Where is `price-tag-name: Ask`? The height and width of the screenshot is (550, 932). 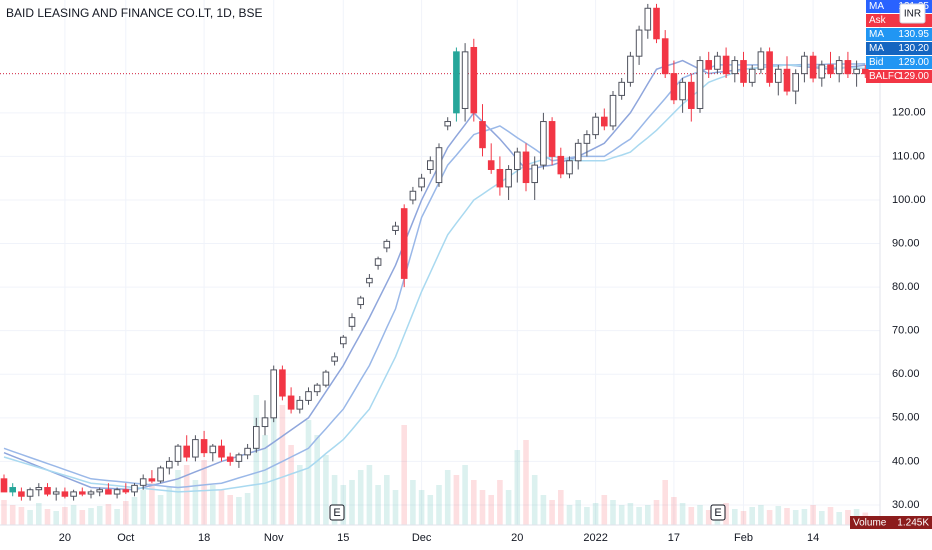 price-tag-name: Ask is located at coordinates (878, 20).